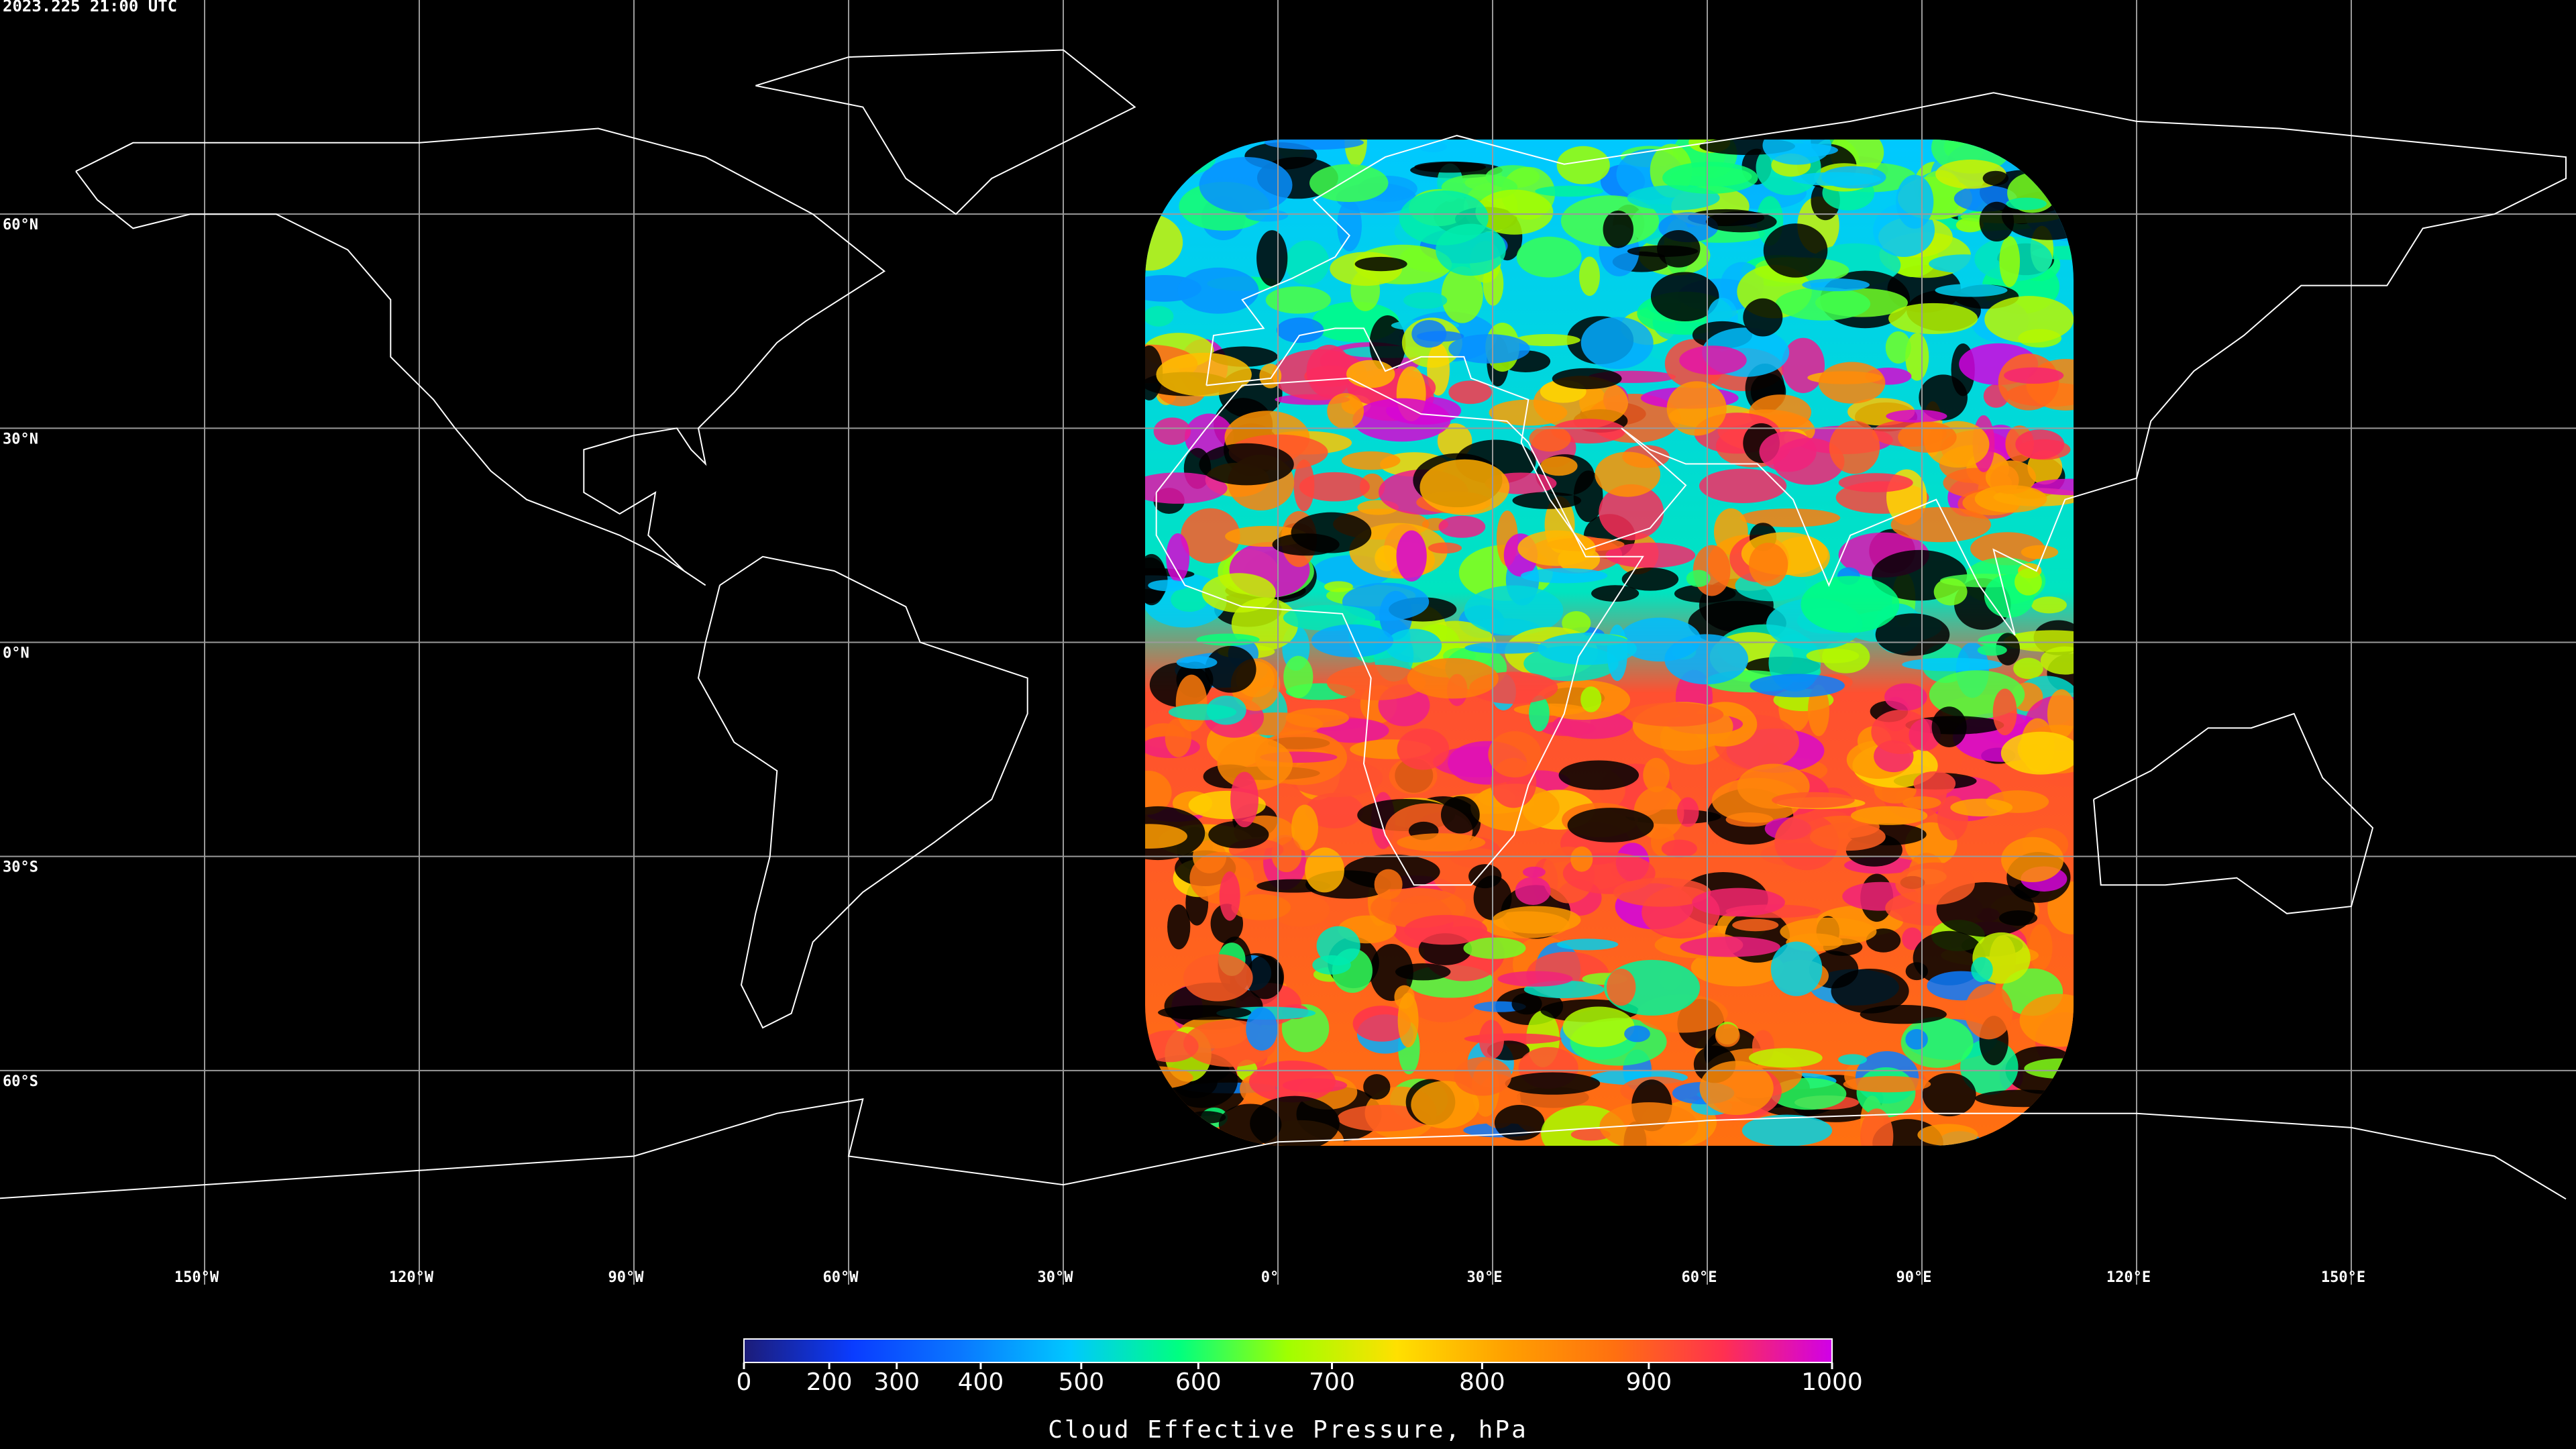  I want to click on latitude-label: 30°S, so click(20, 867).